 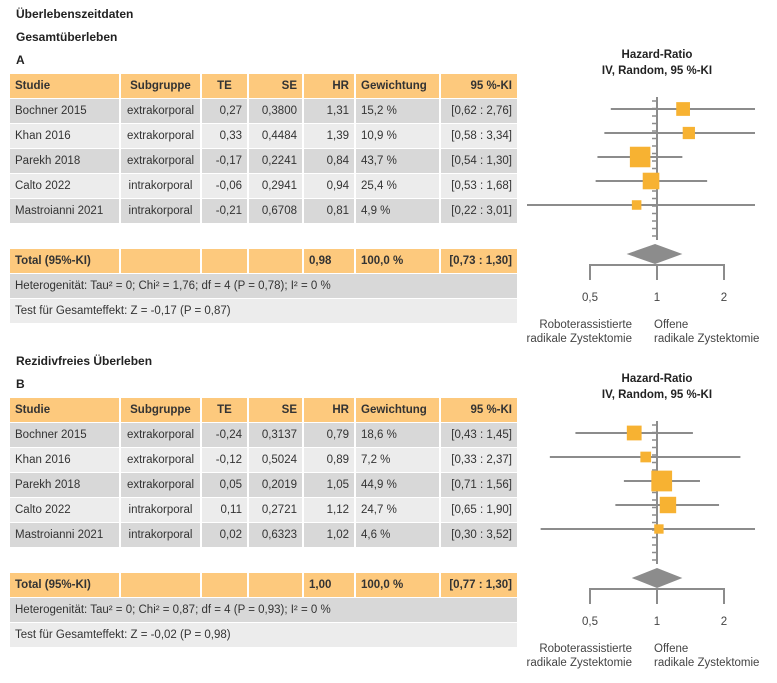 I want to click on plot-header-title: Hazard-Ratio, so click(x=657, y=379).